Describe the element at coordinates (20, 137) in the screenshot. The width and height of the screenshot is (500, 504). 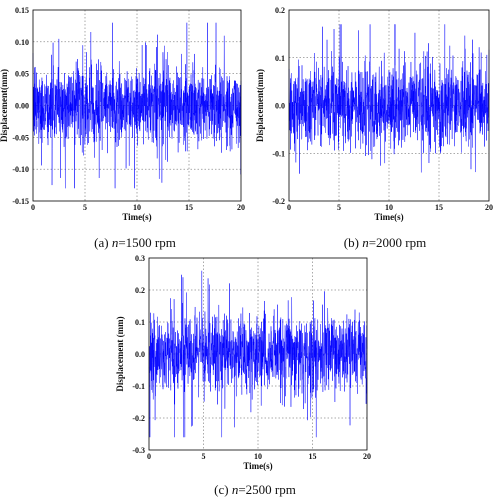
I see `y-tick-label: -0.05` at that location.